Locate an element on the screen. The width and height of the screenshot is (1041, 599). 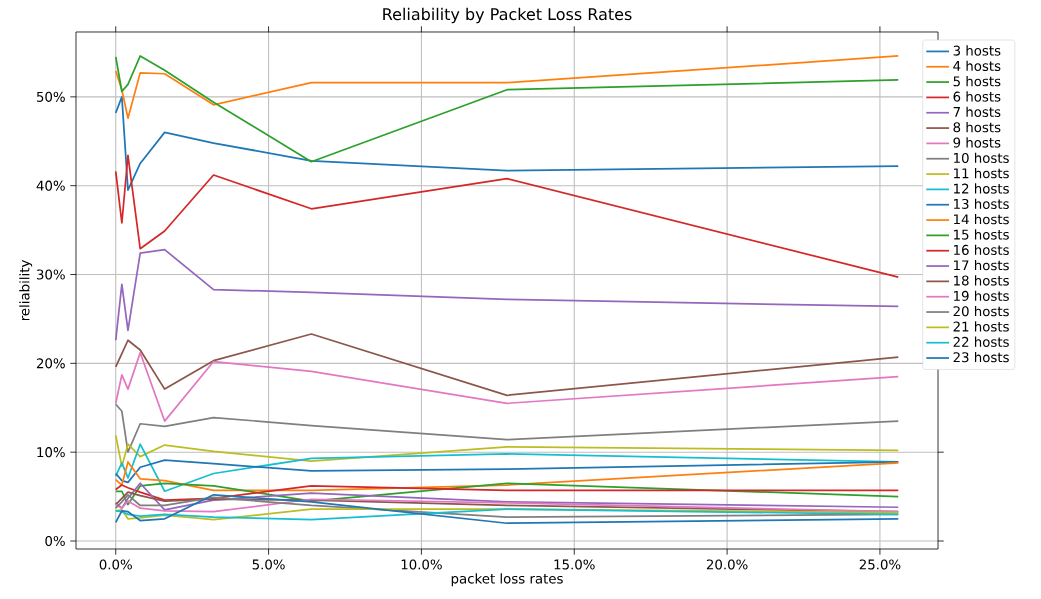
y-tick-label: 20% is located at coordinates (50, 363).